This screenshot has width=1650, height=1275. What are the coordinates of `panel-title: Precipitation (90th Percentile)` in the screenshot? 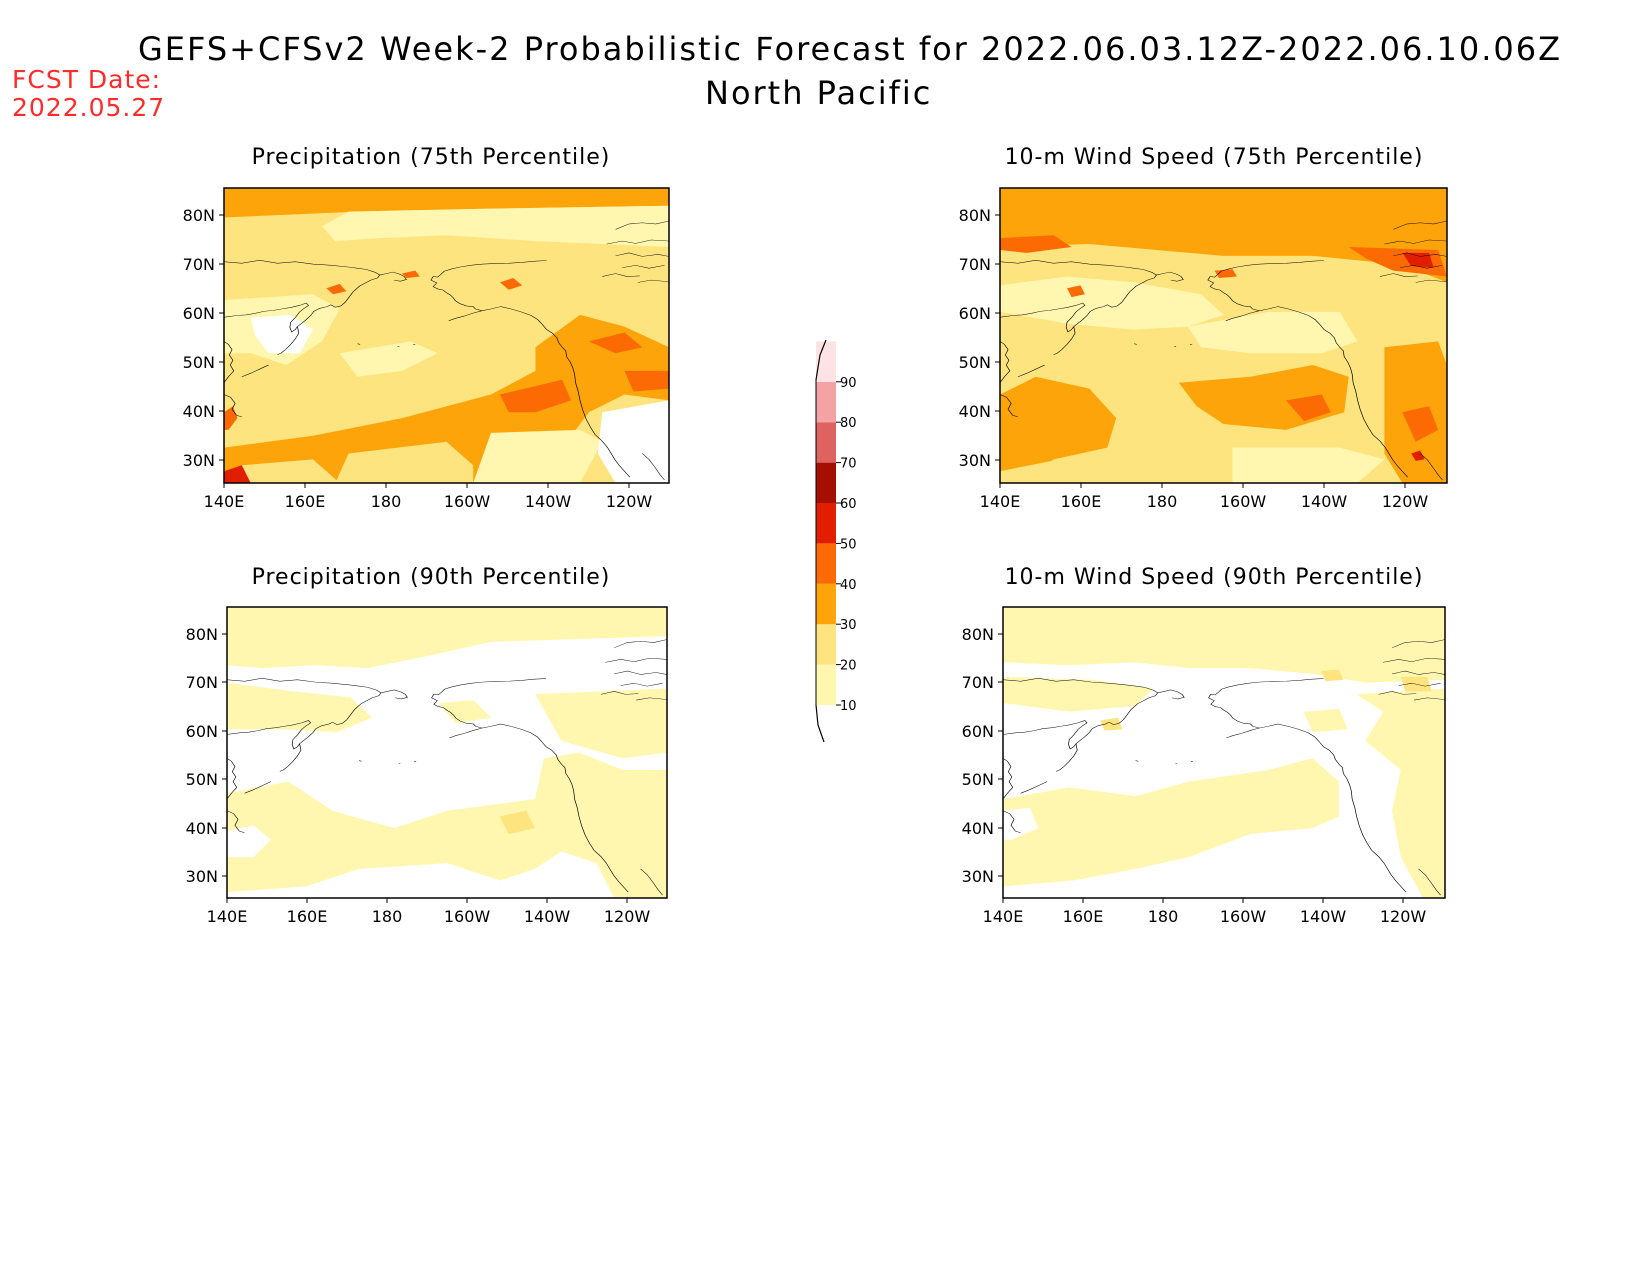 It's located at (431, 577).